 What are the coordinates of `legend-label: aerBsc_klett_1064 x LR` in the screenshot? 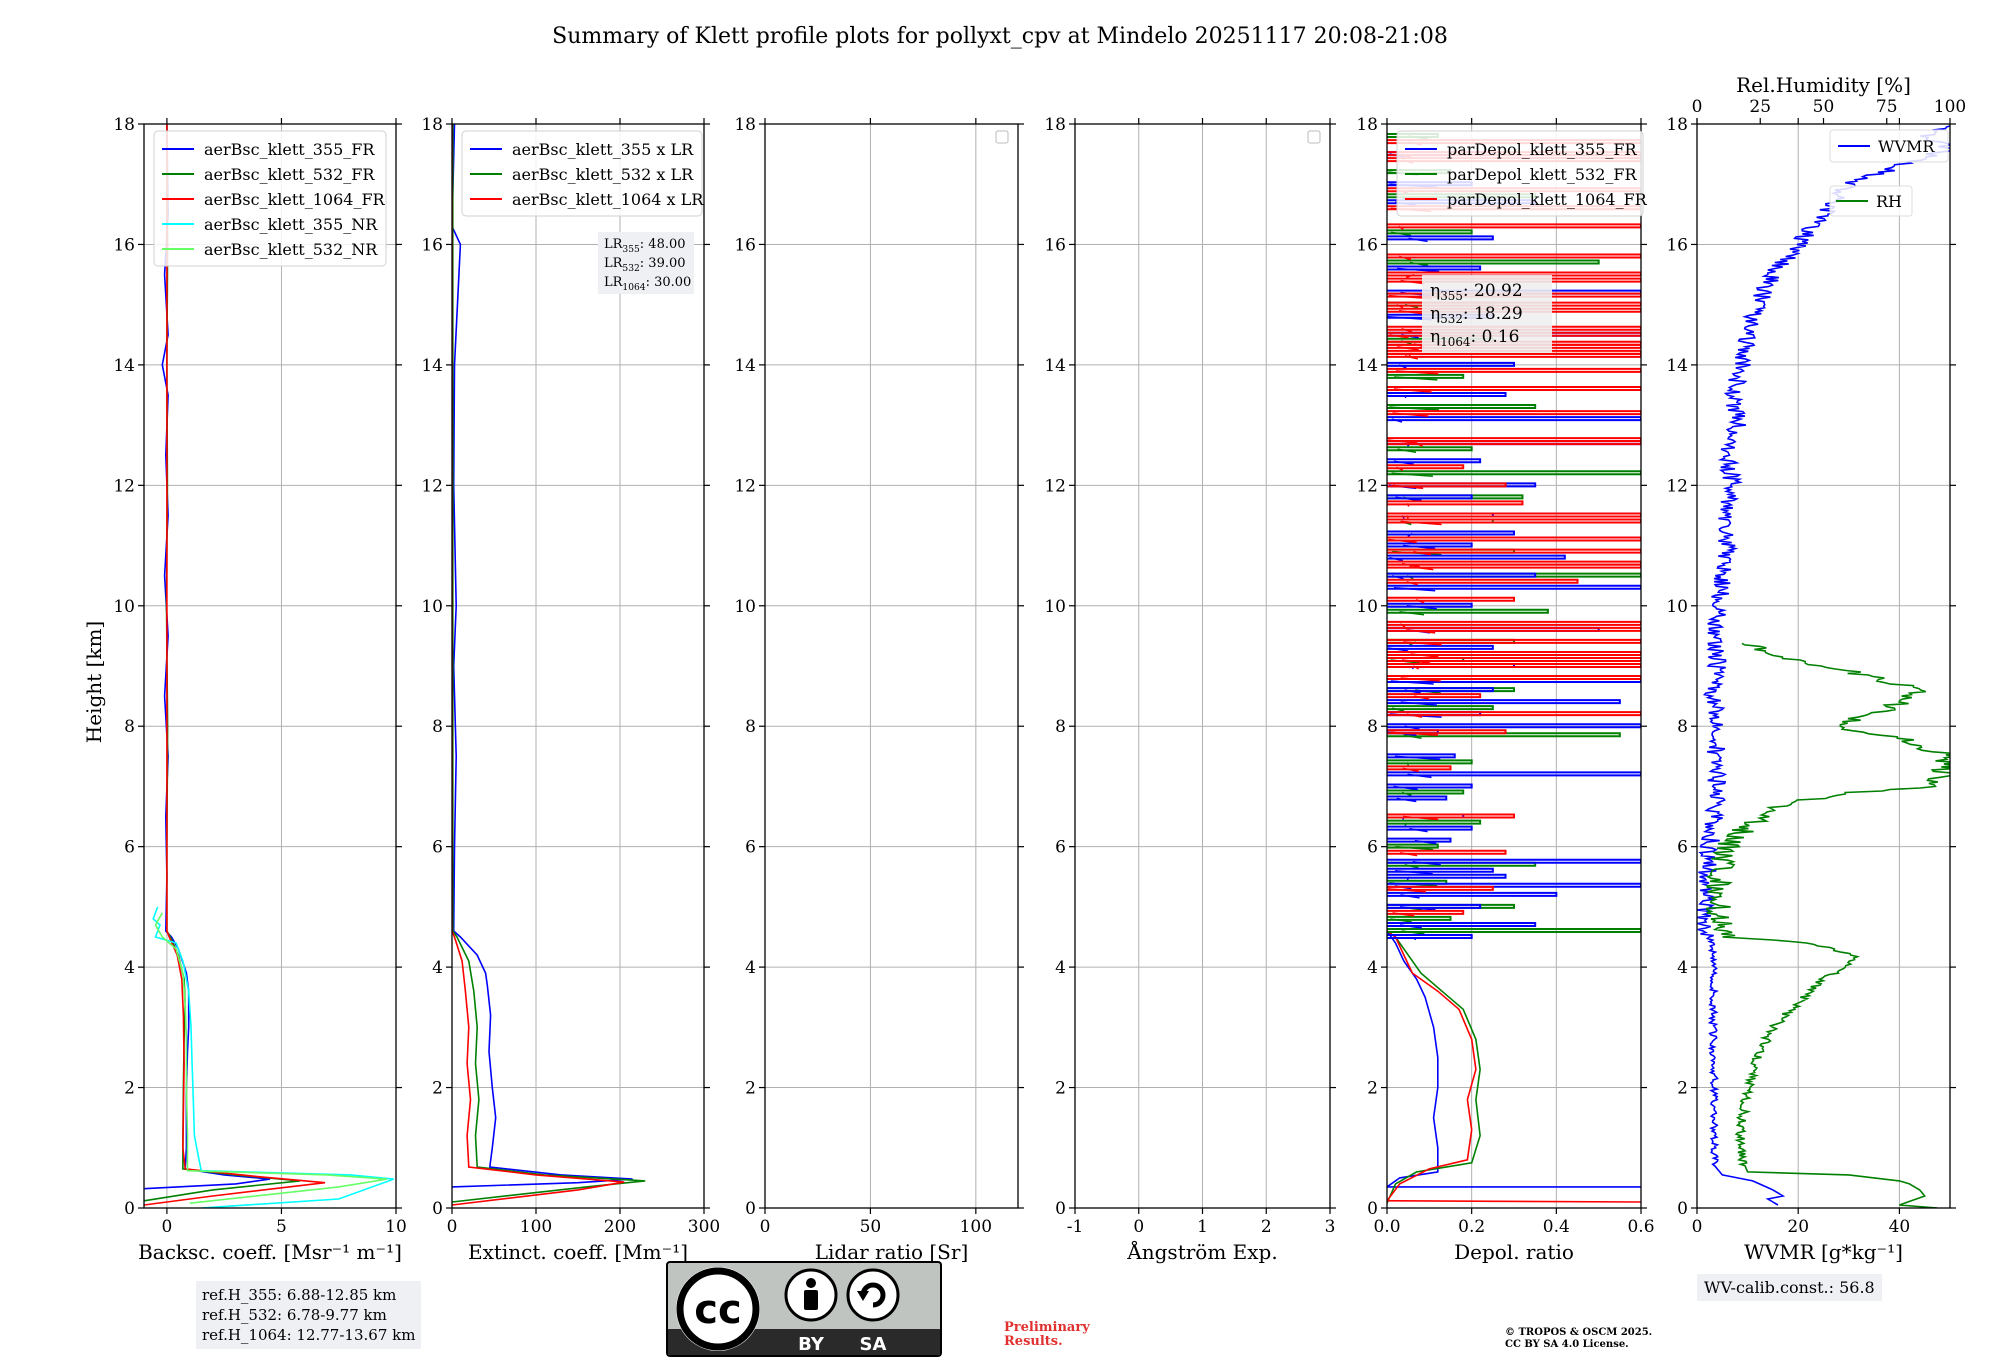 It's located at (608, 199).